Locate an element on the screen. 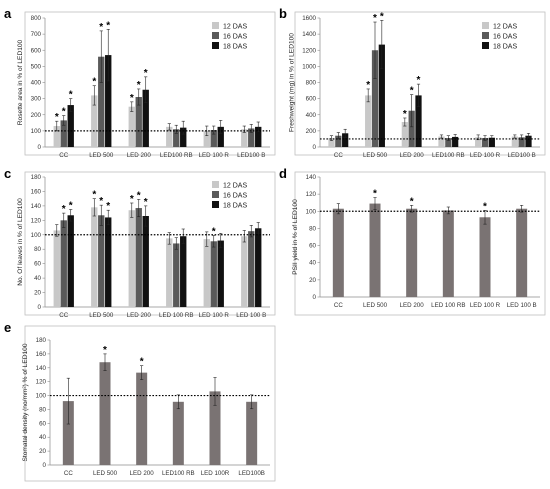 This screenshot has width=550, height=489. panel-c-legend-label: 16 DAS is located at coordinates (235, 196).